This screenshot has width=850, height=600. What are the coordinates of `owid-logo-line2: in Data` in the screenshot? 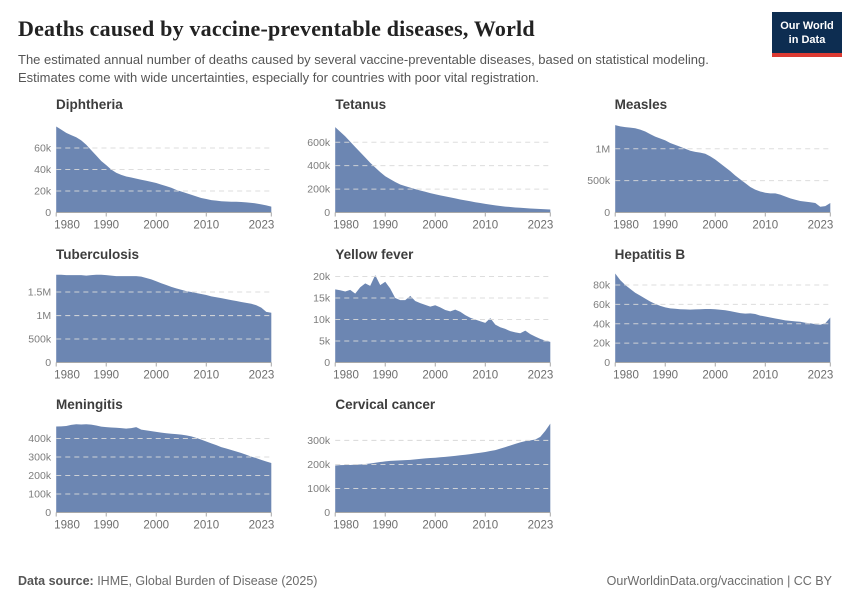 It's located at (807, 40).